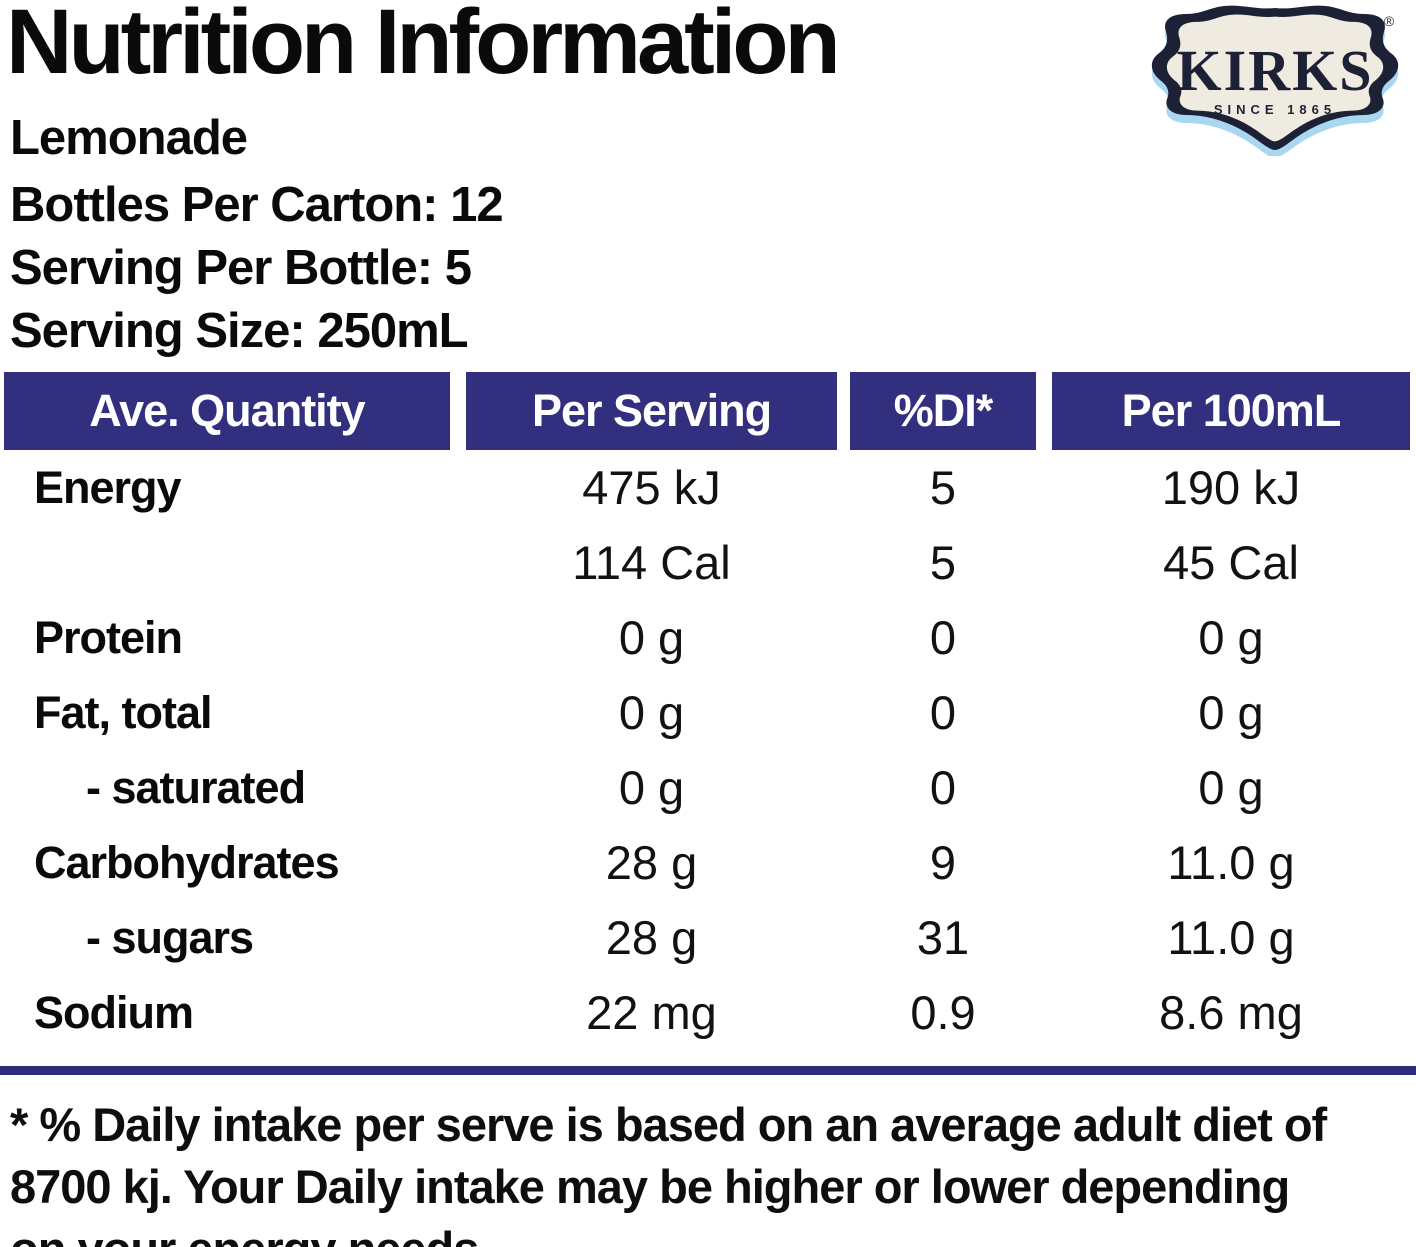  What do you see at coordinates (708, 862) in the screenshot?
I see `table-row-carbohydrates: Carbohydrates 28 g 9 11.0 g` at bounding box center [708, 862].